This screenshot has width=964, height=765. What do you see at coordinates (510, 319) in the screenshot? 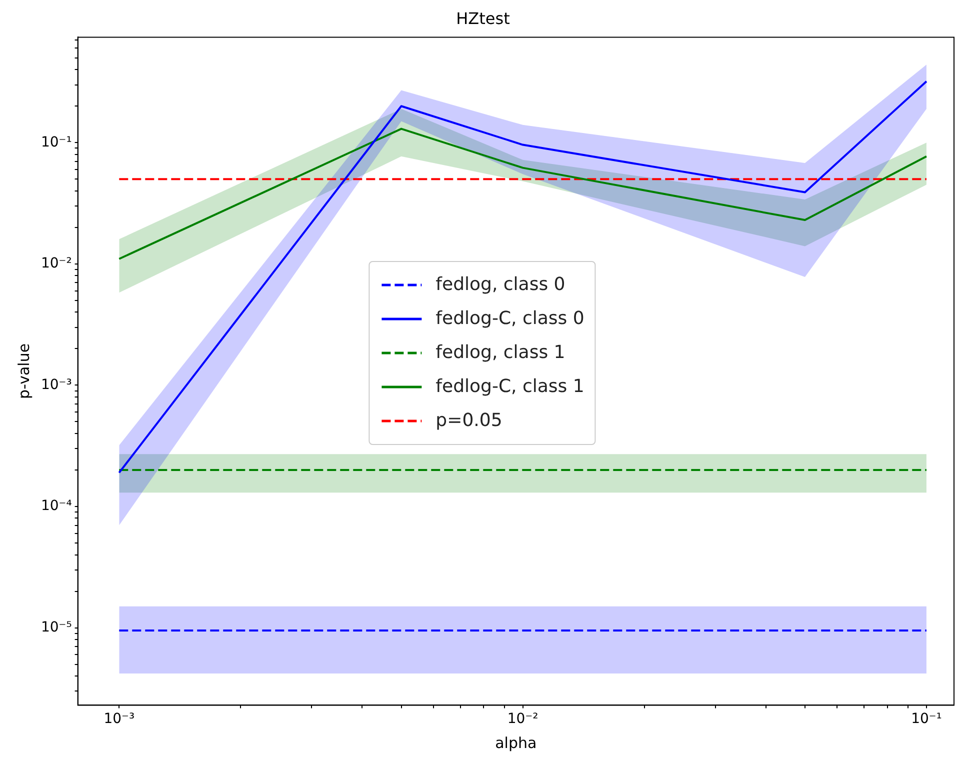
I see `legend-label: fedlog-C, class 0` at bounding box center [510, 319].